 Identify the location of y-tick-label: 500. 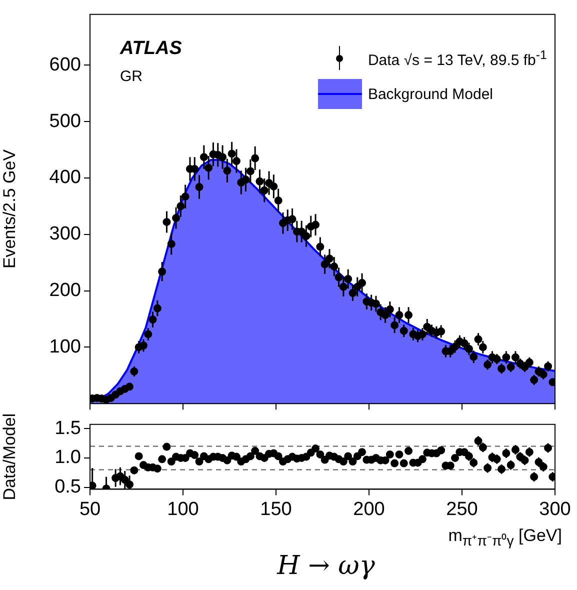
(65, 121).